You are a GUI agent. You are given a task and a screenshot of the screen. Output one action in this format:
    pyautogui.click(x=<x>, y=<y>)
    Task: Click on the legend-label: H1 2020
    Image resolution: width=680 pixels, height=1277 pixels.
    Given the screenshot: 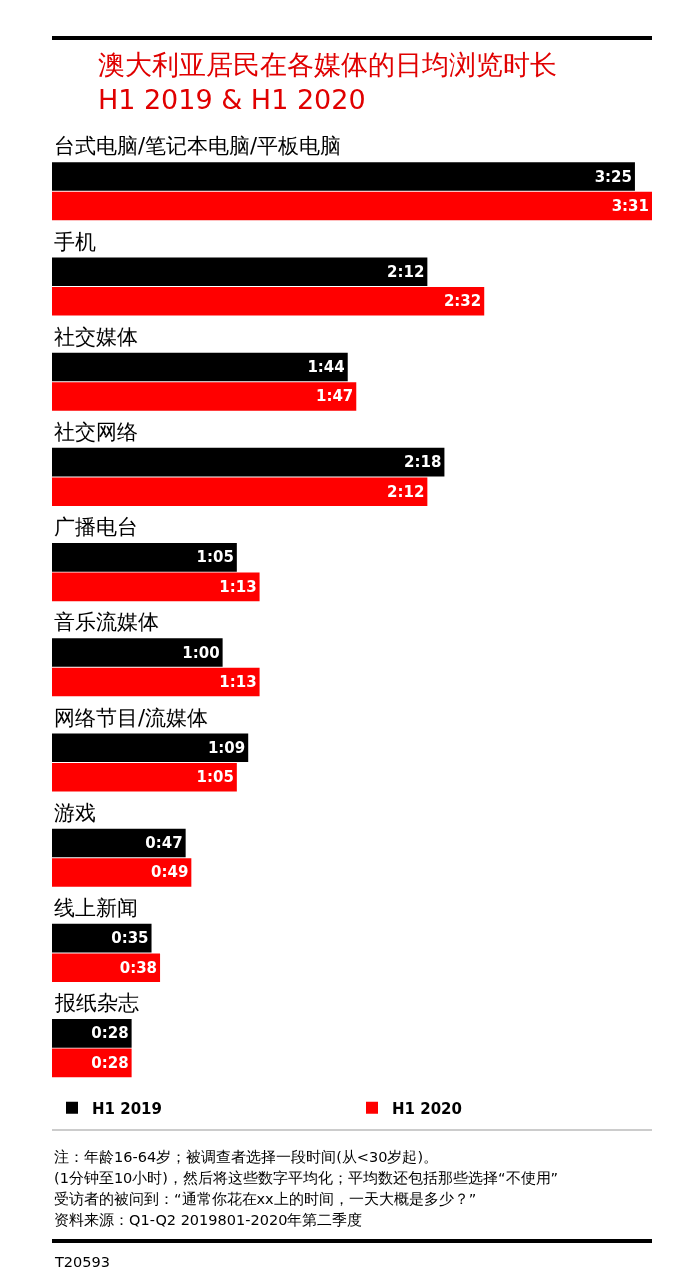 What is the action you would take?
    pyautogui.click(x=427, y=1108)
    